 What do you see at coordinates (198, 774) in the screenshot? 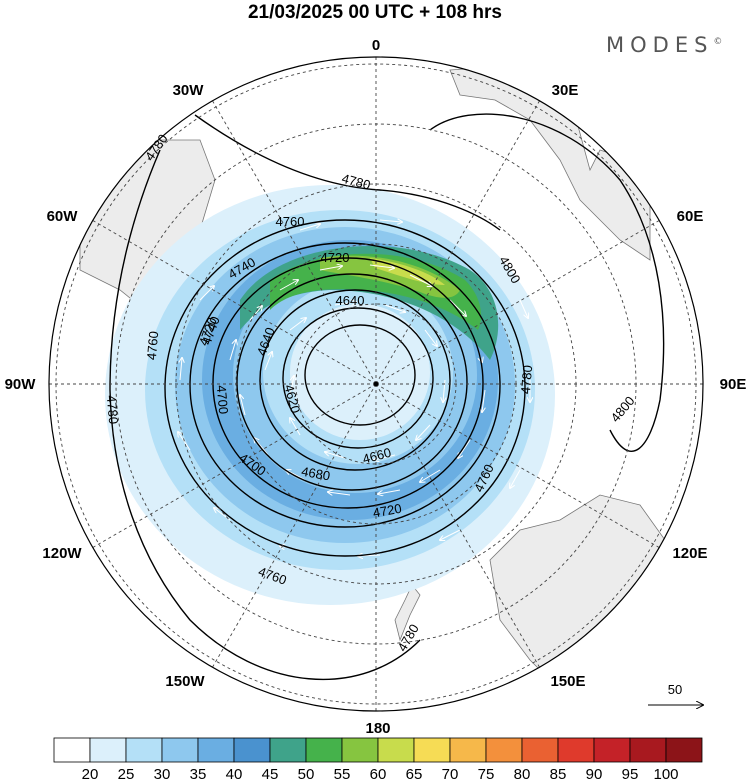
I see `colorbar-label: 35` at bounding box center [198, 774].